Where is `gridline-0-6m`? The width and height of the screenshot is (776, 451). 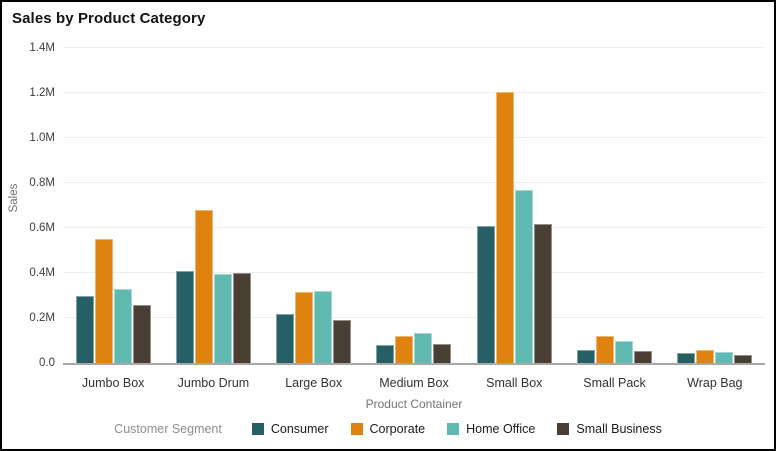
gridline-0-6m is located at coordinates (414, 227).